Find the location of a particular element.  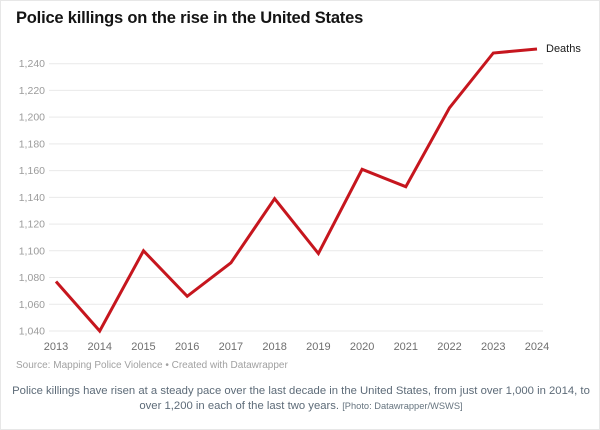

x-axis-tick-label: 2017 is located at coordinates (231, 347).